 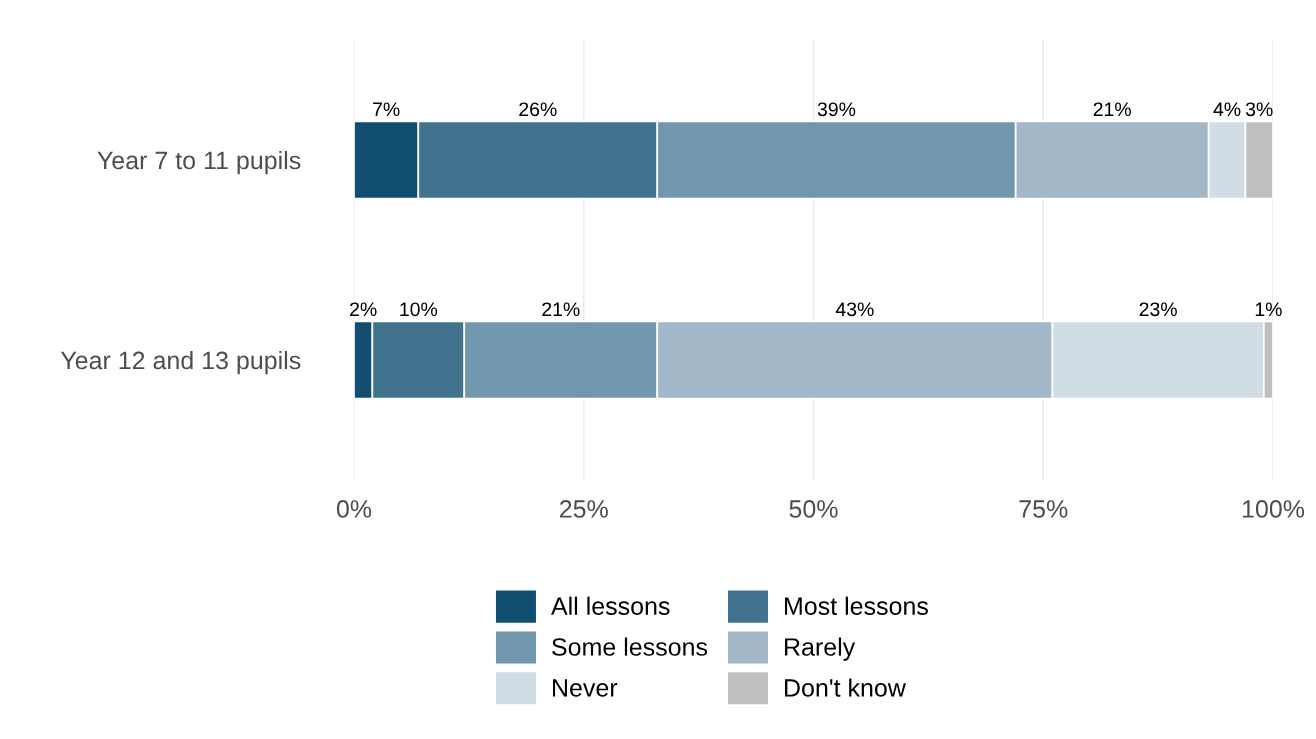 I want to click on legend-label: Most lessons, so click(x=856, y=605).